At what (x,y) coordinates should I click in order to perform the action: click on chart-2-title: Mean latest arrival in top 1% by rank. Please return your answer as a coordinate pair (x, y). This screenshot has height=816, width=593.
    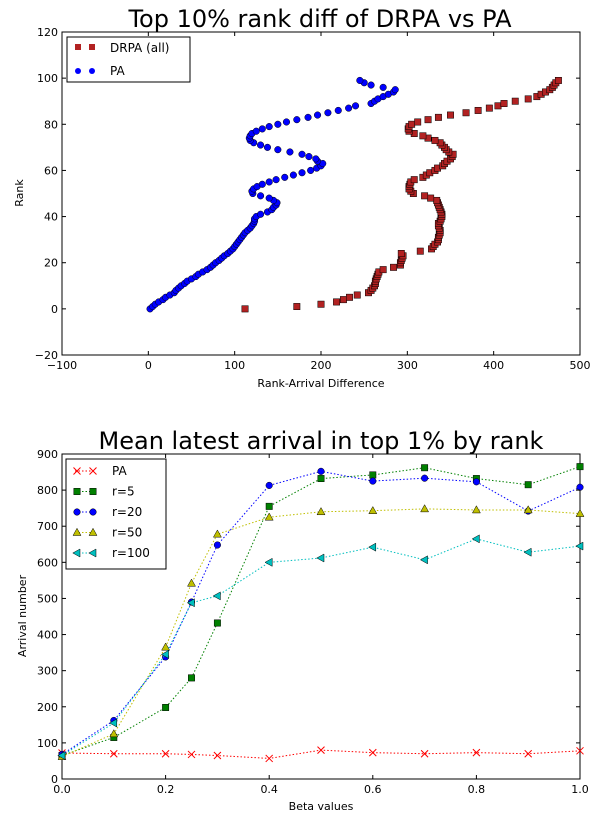
    Looking at the image, I should click on (321, 441).